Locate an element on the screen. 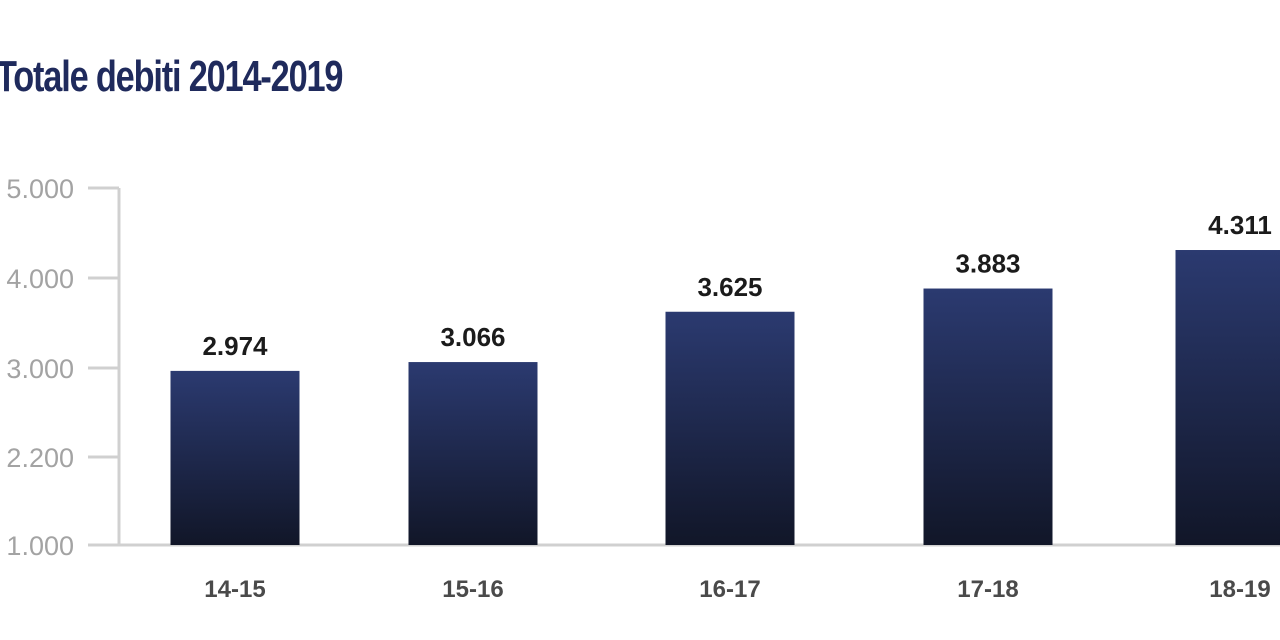  x-tick-label: 16-17 is located at coordinates (729, 589).